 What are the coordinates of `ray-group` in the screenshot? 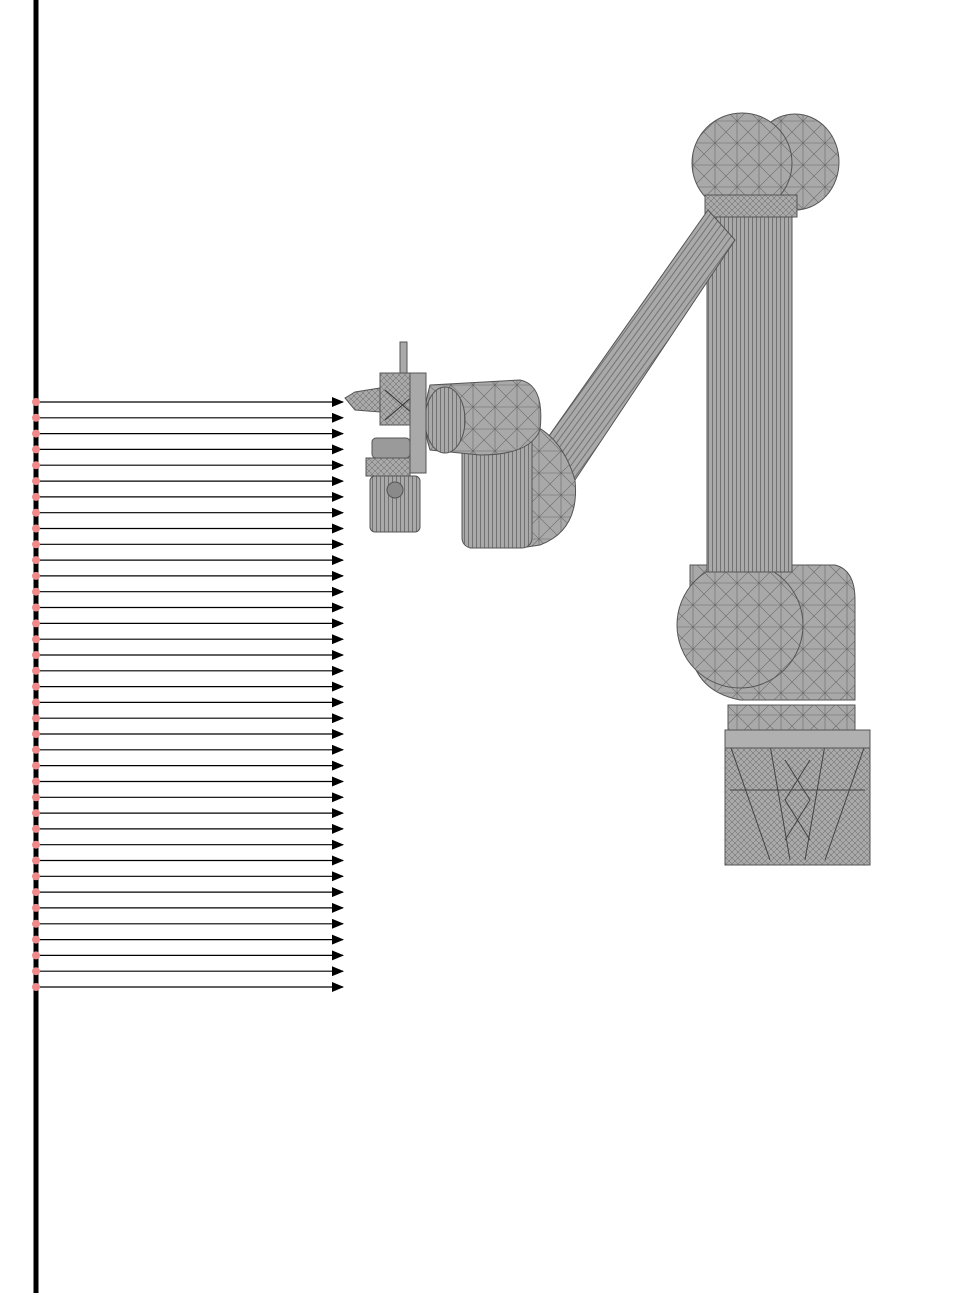 It's located at (188, 694).